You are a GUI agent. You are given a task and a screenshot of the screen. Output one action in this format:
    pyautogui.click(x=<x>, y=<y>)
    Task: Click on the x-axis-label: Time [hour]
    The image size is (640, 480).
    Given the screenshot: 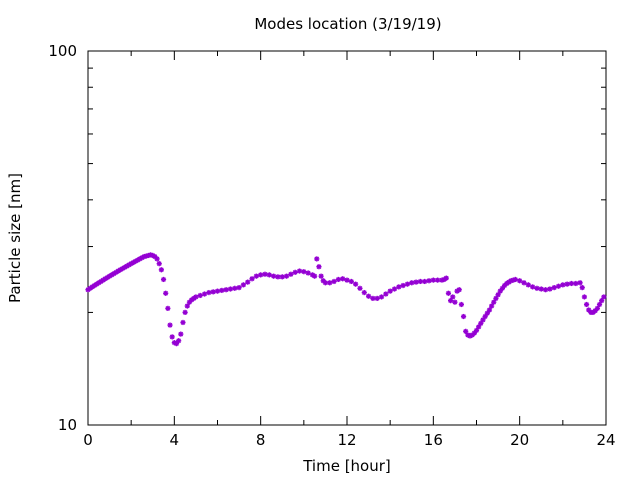 What is the action you would take?
    pyautogui.click(x=346, y=466)
    